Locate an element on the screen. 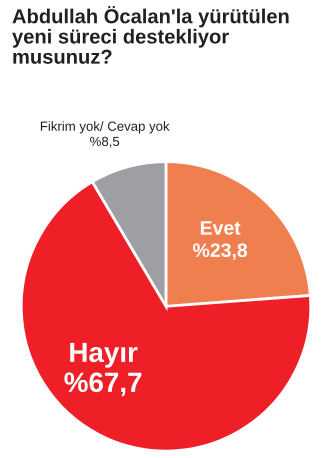 This screenshot has height=458, width=334. data-label: %8,5 is located at coordinates (105, 142).